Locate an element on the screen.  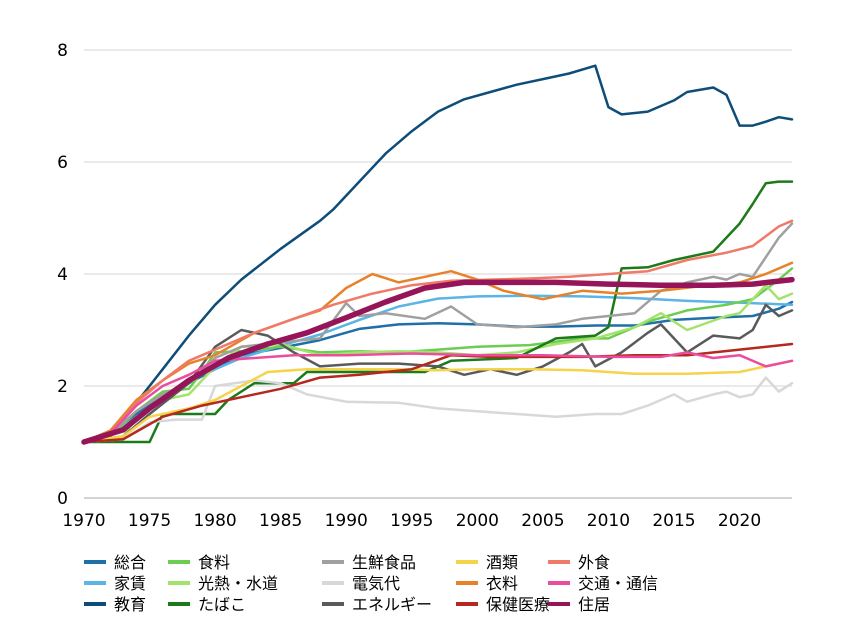
legend-label: 総合 is located at coordinates (130, 562).